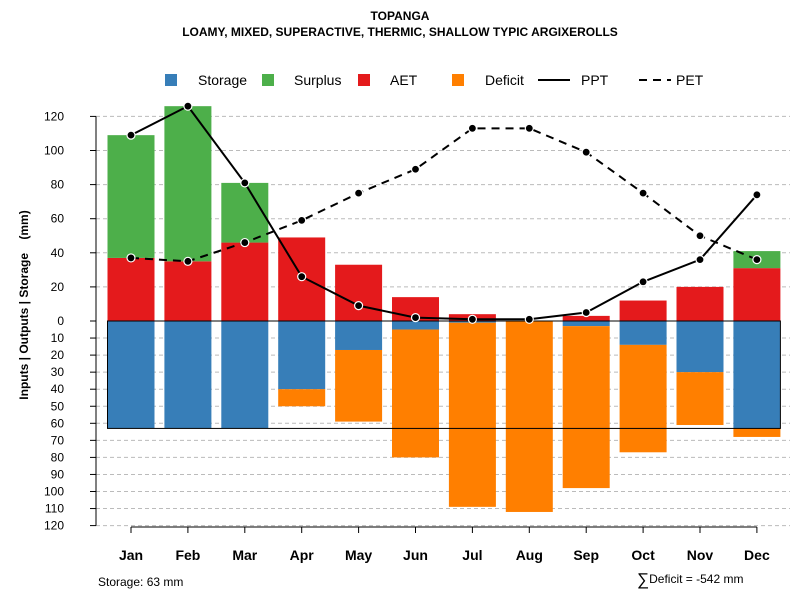 The width and height of the screenshot is (800, 600). I want to click on x-tick-label: Jun, so click(415, 555).